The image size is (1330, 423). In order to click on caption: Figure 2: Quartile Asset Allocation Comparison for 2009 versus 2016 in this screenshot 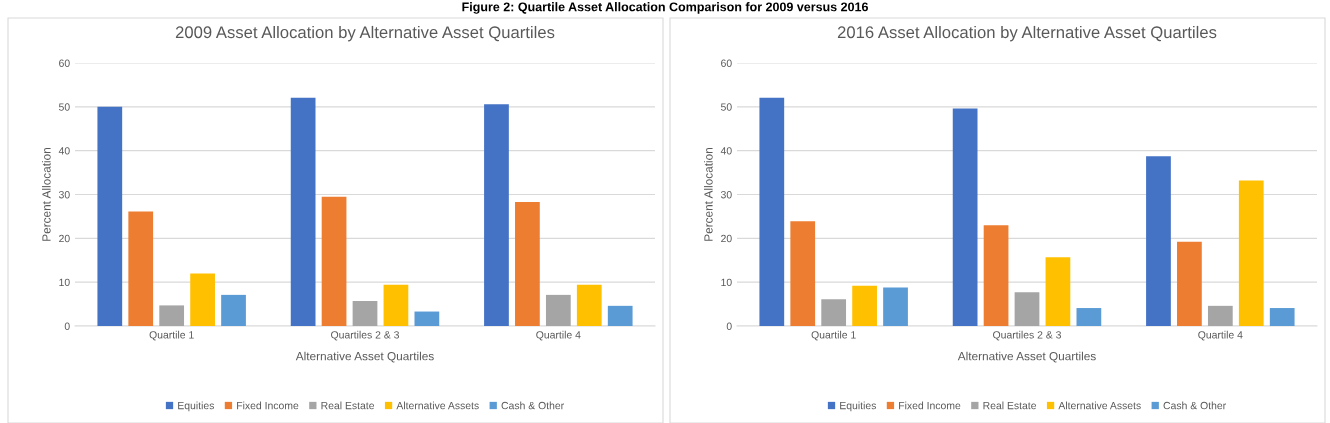, I will do `click(665, 8)`.